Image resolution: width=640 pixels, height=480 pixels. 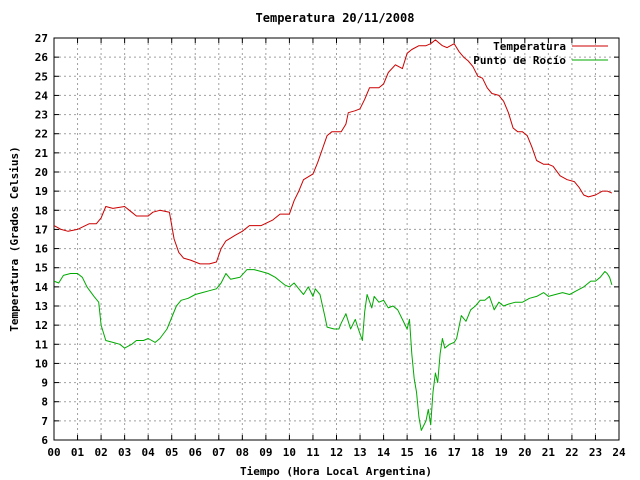 What do you see at coordinates (41, 363) in the screenshot?
I see `y-tick-label: 10` at bounding box center [41, 363].